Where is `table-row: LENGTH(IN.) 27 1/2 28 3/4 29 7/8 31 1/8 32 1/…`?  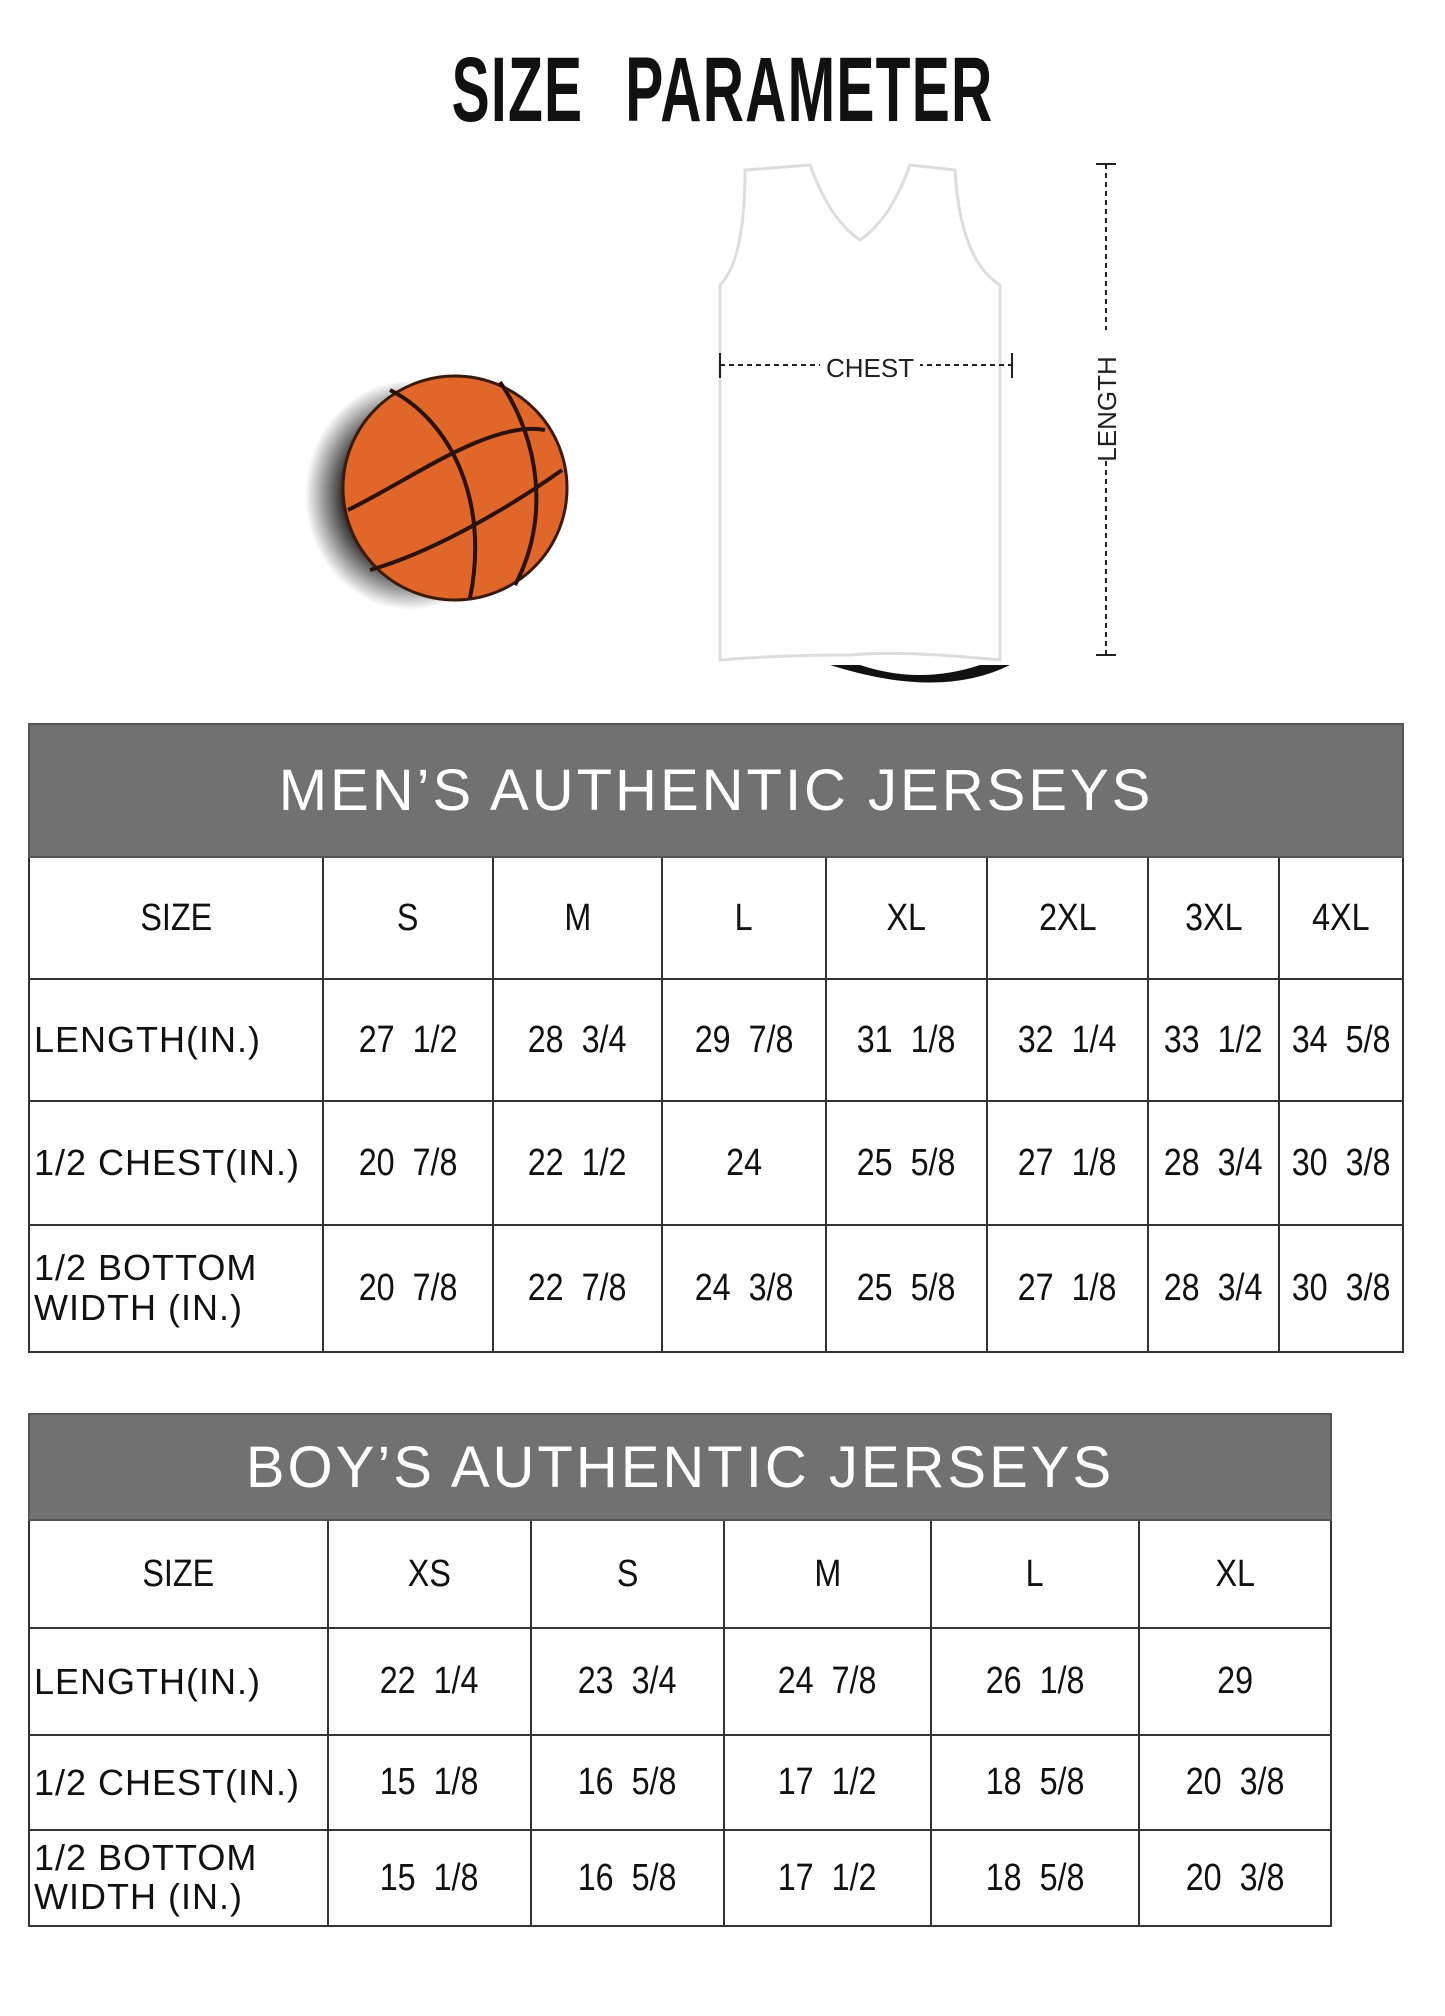
table-row: LENGTH(IN.) 27 1/2 28 3/4 29 7/8 31 1/8 32 1/… is located at coordinates (716, 1040).